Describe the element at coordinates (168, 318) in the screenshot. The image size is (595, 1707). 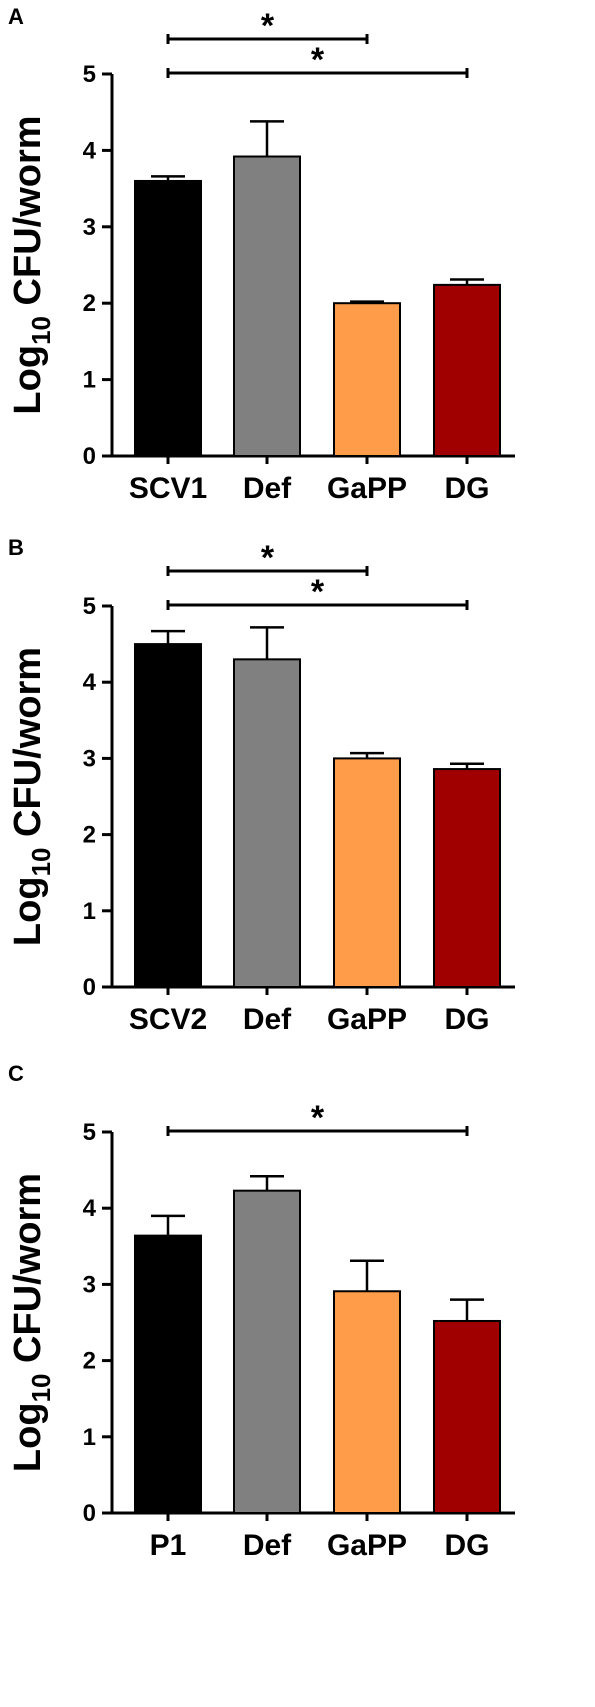
I see `bar-scv1` at that location.